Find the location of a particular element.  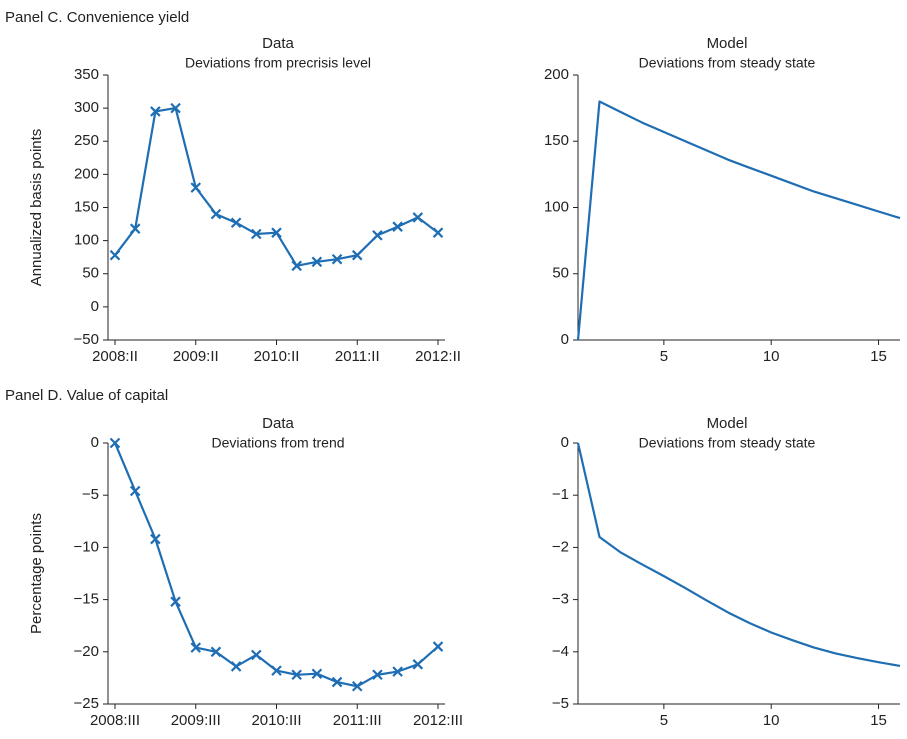

y-tick-label: −15 is located at coordinates (86, 599).